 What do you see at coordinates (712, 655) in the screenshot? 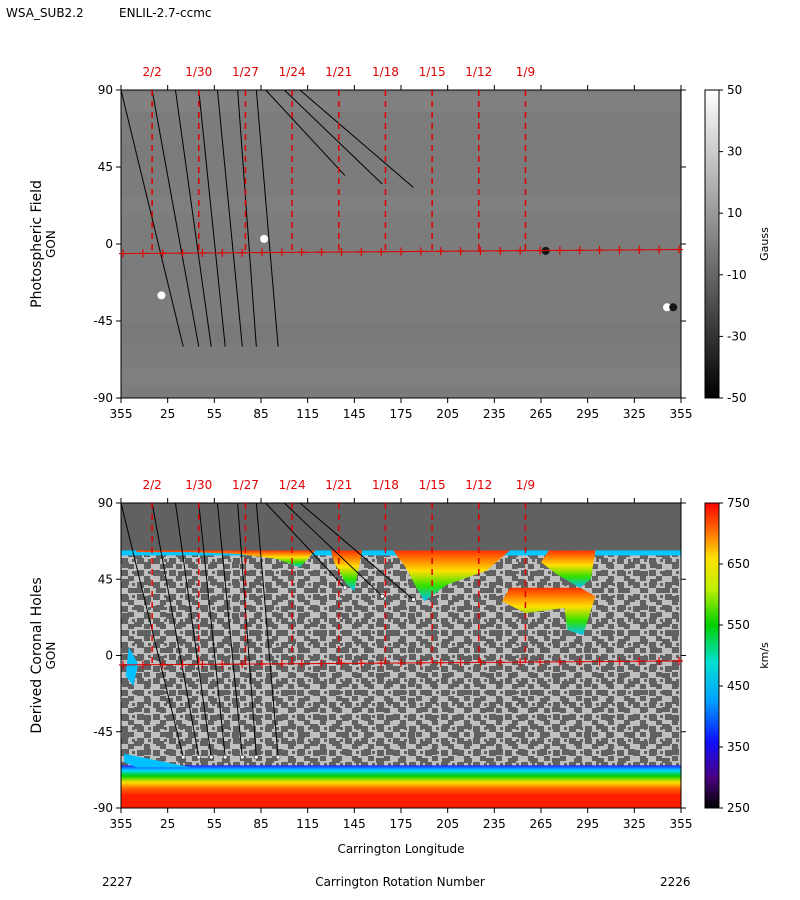
I see `colorbar` at bounding box center [712, 655].